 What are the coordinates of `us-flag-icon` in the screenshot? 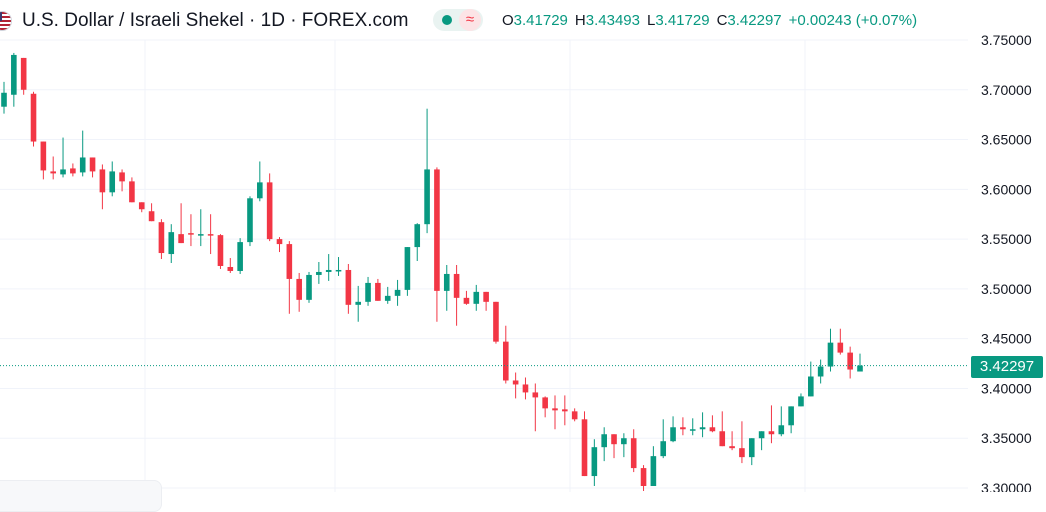 It's located at (6, 21).